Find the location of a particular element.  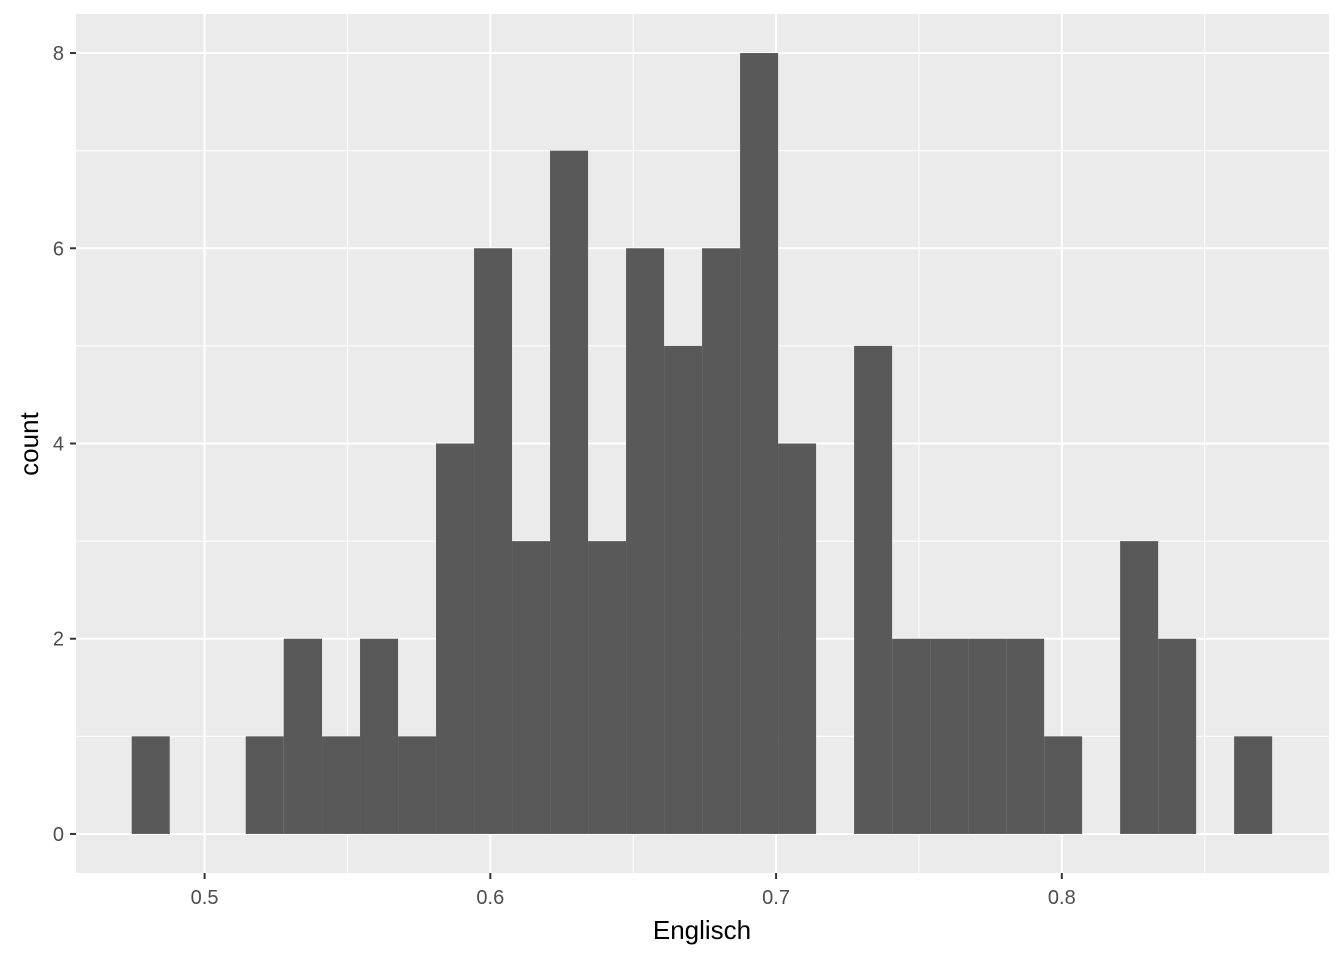

y-axis-title: count is located at coordinates (29, 443).